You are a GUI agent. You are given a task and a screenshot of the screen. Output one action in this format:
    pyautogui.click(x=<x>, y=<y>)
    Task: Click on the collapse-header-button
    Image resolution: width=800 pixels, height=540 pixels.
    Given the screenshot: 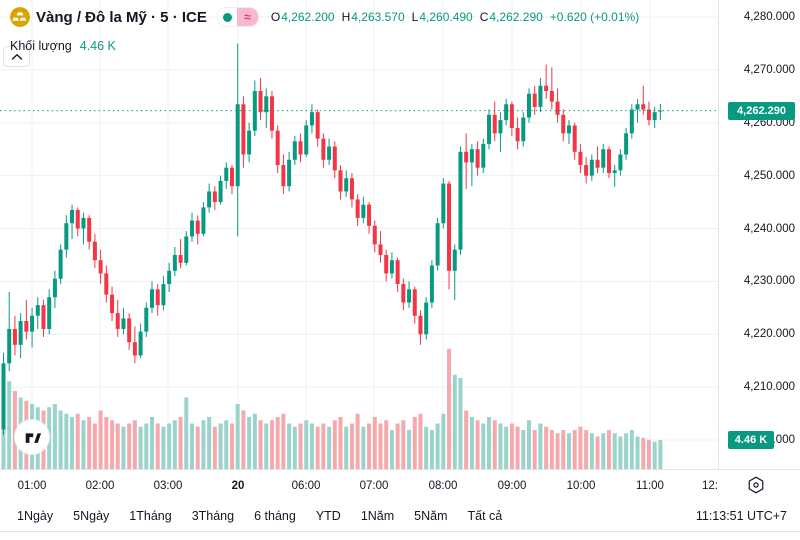 What is the action you would take?
    pyautogui.click(x=16, y=56)
    